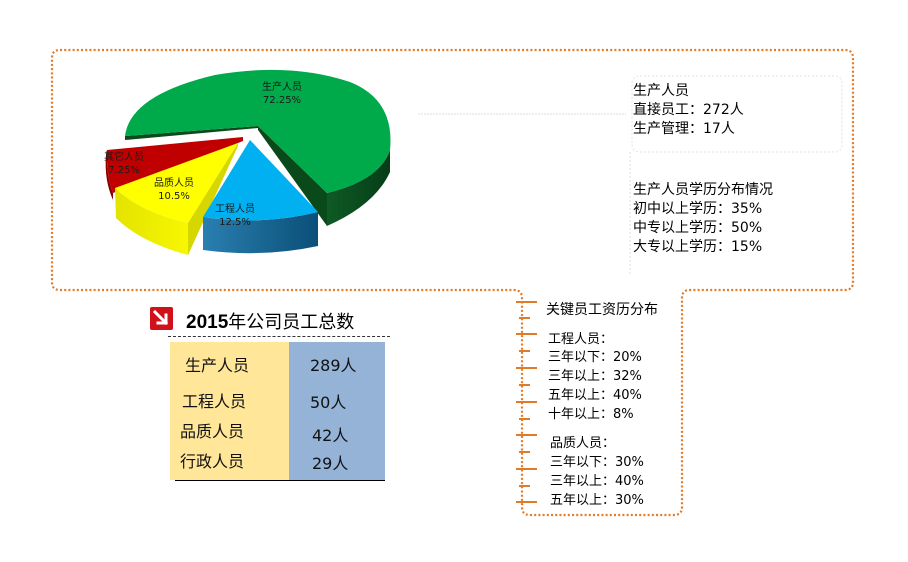 This screenshot has height=562, width=908. I want to click on education-item: 初中以上学历：35%, so click(698, 209).